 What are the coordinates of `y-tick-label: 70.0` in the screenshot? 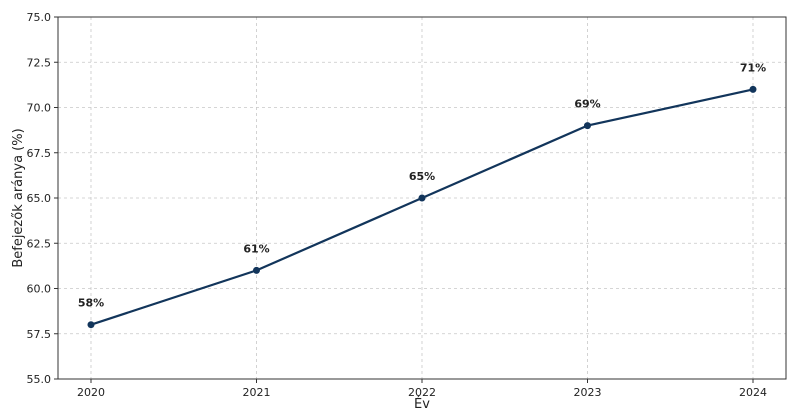 It's located at (39, 108).